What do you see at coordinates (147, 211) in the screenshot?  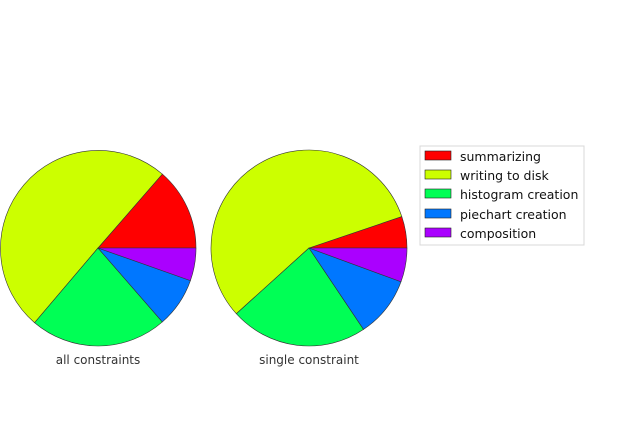 I see `pie-slice-summarizing` at bounding box center [147, 211].